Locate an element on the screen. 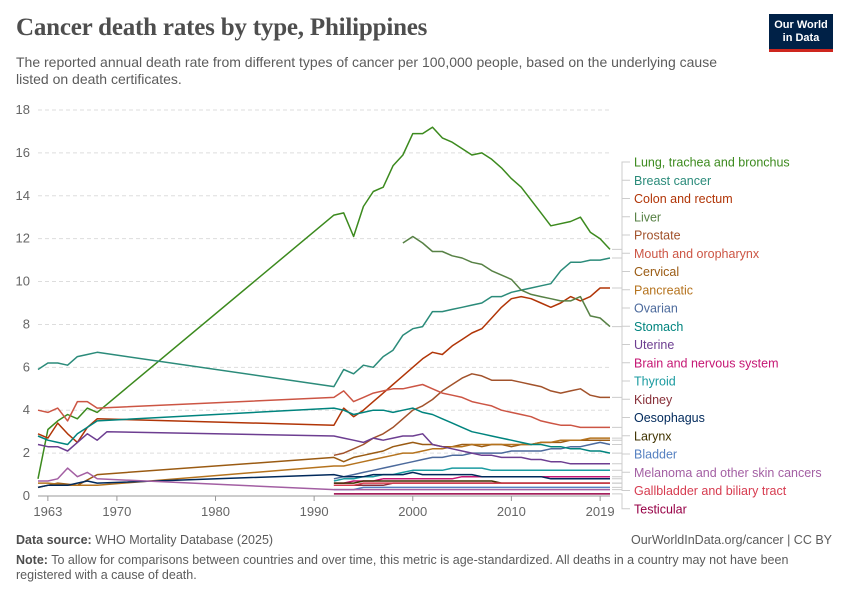 The width and height of the screenshot is (850, 600). owid-logo: Our World in Data is located at coordinates (801, 33).